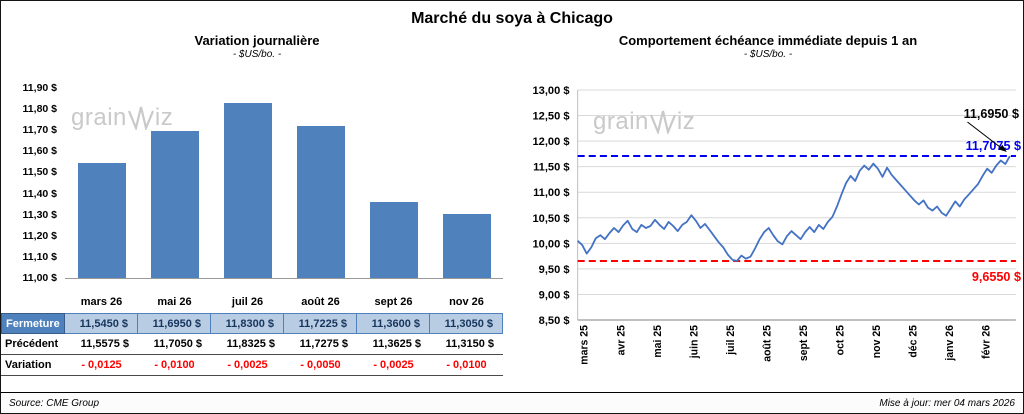 This screenshot has height=414, width=1024. I want to click on y-axis-tick-label: 11,80 $, so click(39, 109).